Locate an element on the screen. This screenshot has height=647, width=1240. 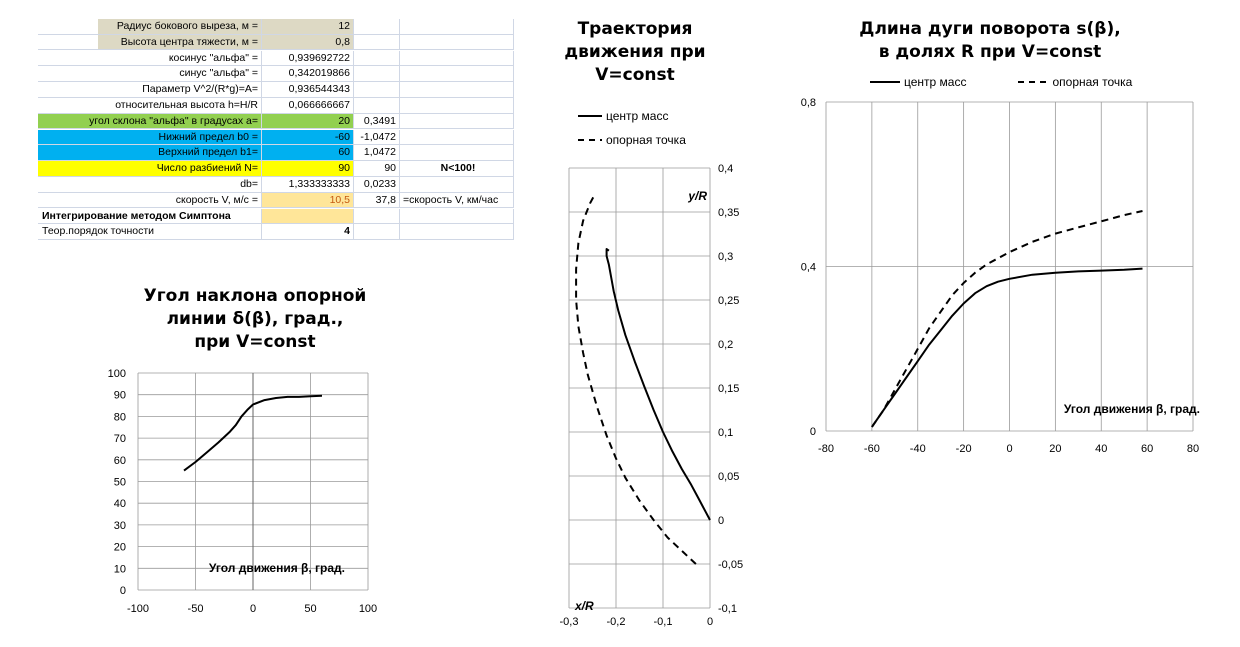
sheet-cell-label: Параметр V^2/(R*g)=A= is located at coordinates (150, 90).